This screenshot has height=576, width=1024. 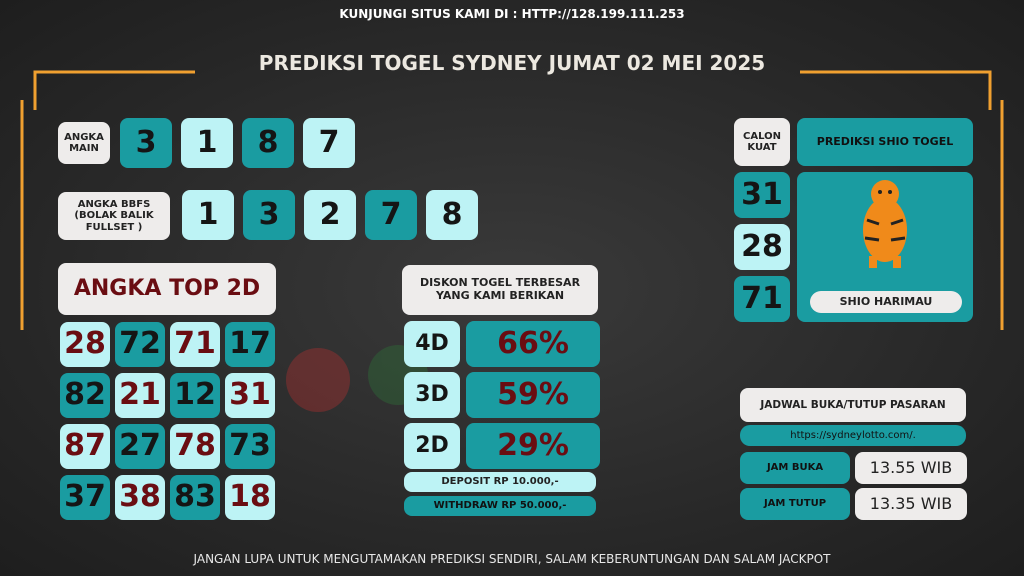 I want to click on deposit: DEPOSIT RP 10.000,-, so click(x=500, y=482).